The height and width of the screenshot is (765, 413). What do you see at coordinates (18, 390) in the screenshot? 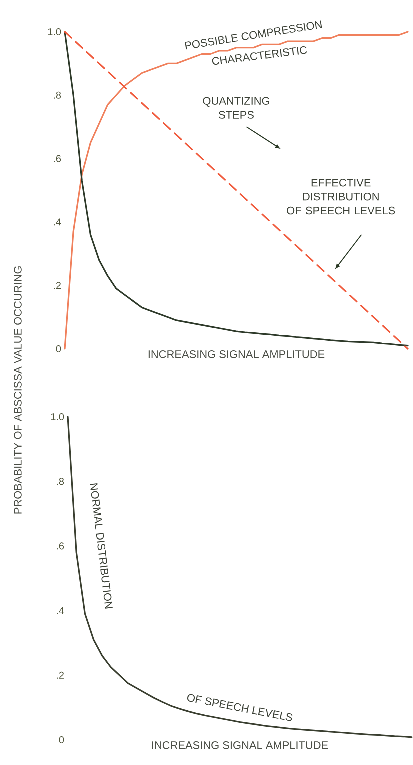
I see `y-axis-title: PROBABILITY OF ABSCISSA VALUE OCCURING` at bounding box center [18, 390].